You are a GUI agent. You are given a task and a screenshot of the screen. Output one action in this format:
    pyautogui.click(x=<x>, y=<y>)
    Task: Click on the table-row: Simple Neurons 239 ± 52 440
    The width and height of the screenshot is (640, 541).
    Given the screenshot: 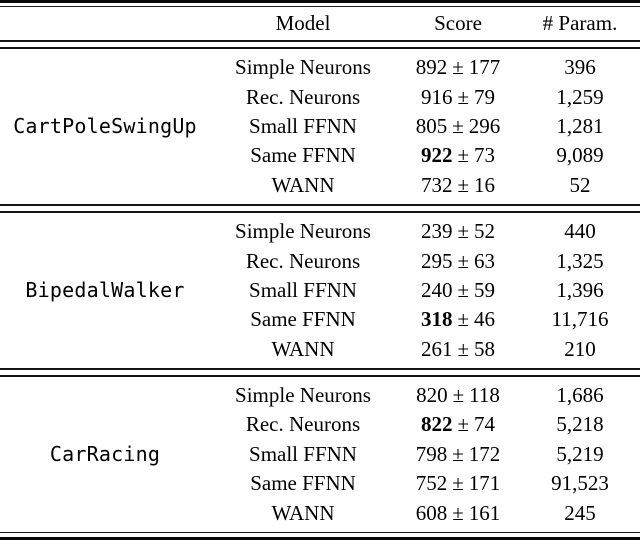 What is the action you would take?
    pyautogui.click(x=425, y=231)
    